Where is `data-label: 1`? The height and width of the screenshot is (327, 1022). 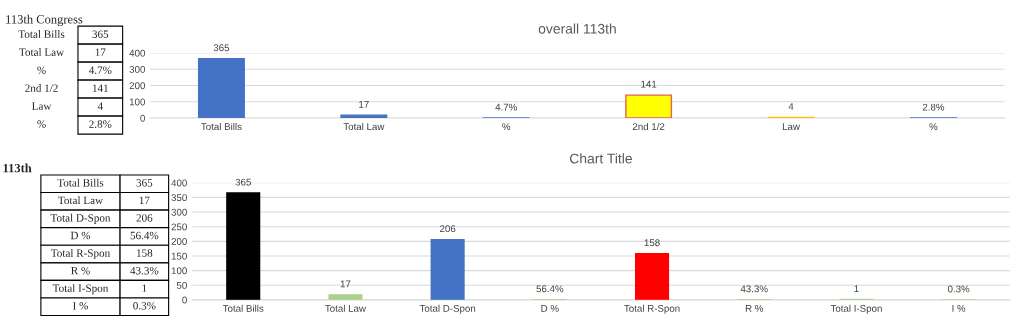
data-label: 1 is located at coordinates (856, 288).